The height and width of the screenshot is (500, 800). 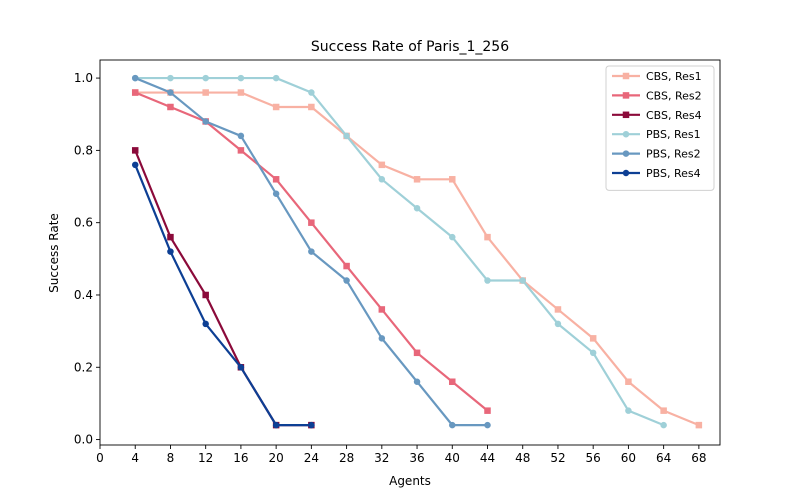 I want to click on x-tick-label: 44, so click(x=487, y=458).